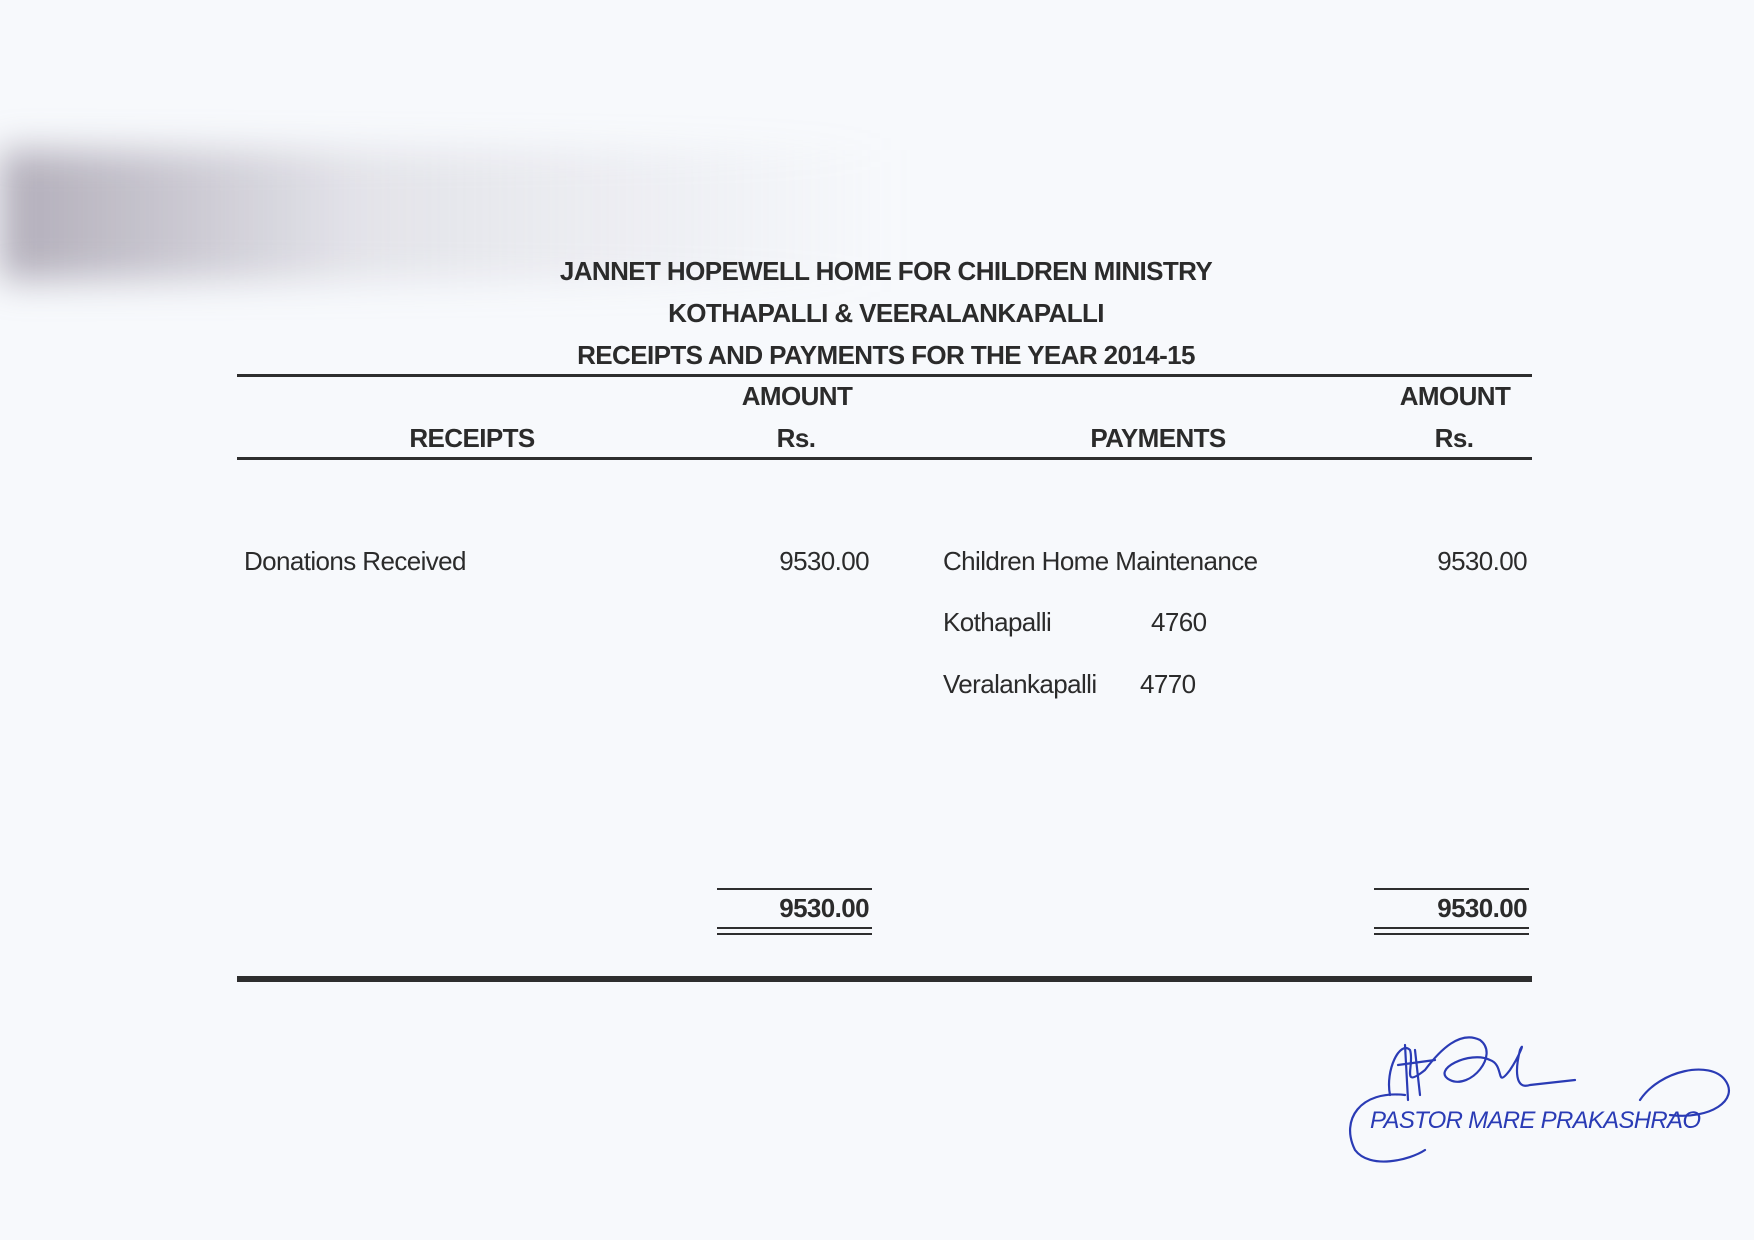 This screenshot has width=1754, height=1240. What do you see at coordinates (1451, 889) in the screenshot?
I see `payments-total-rule` at bounding box center [1451, 889].